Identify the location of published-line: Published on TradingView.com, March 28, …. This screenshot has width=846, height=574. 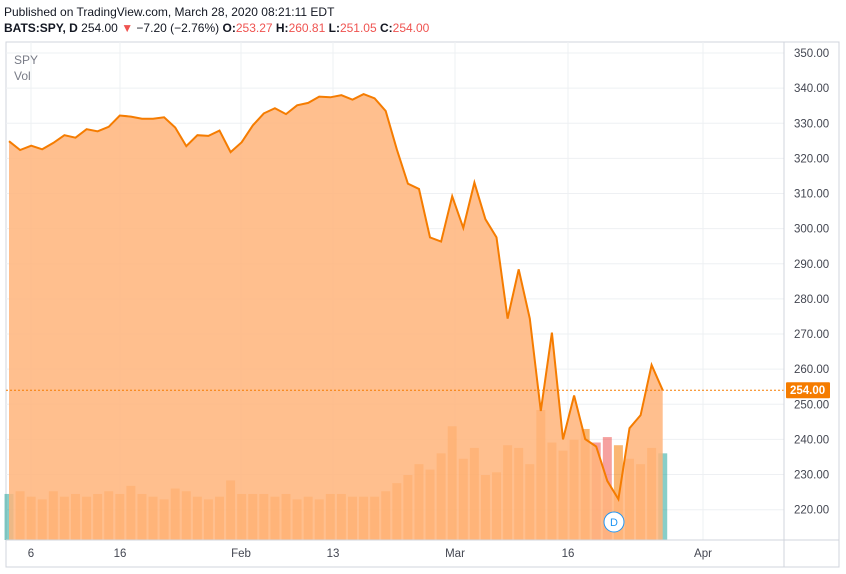
(169, 12).